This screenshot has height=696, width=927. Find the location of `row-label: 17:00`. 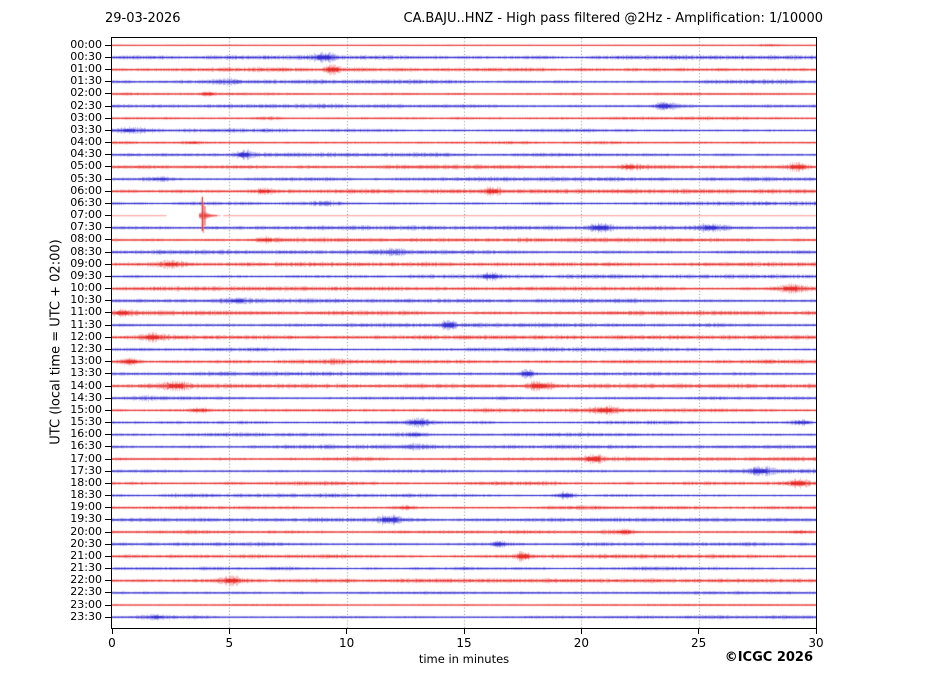

row-label: 17:00 is located at coordinates (86, 458).